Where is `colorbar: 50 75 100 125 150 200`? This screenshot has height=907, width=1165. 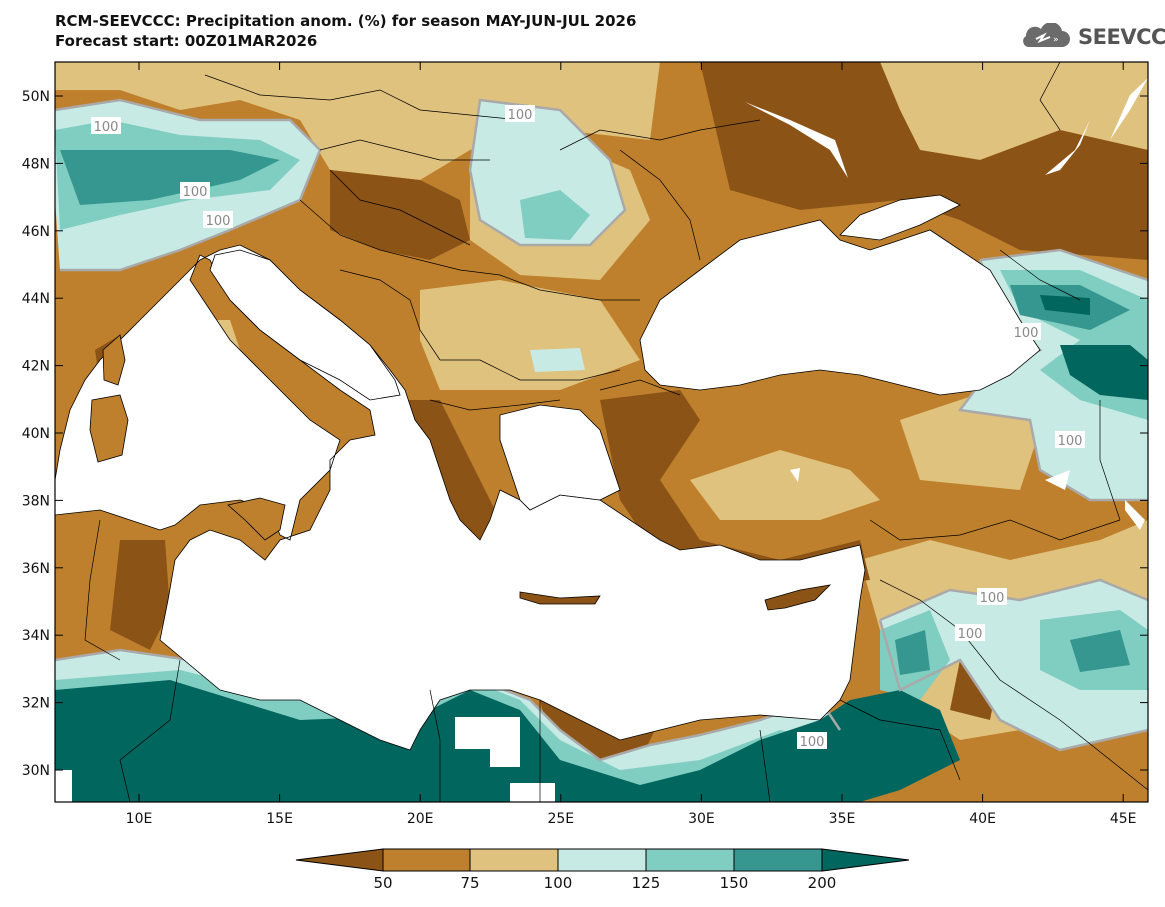 colorbar: 50 75 100 125 150 200 is located at coordinates (602, 870).